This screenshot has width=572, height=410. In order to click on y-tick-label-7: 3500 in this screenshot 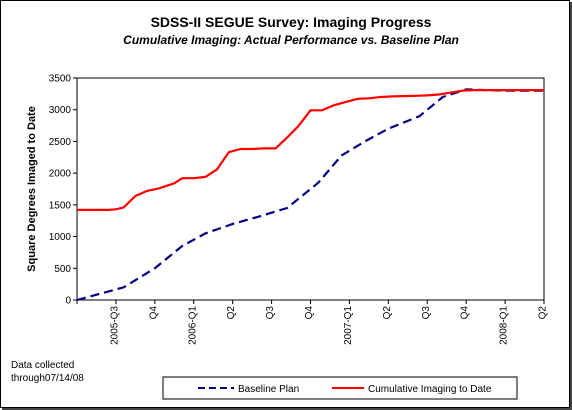, I will do `click(60, 79)`.